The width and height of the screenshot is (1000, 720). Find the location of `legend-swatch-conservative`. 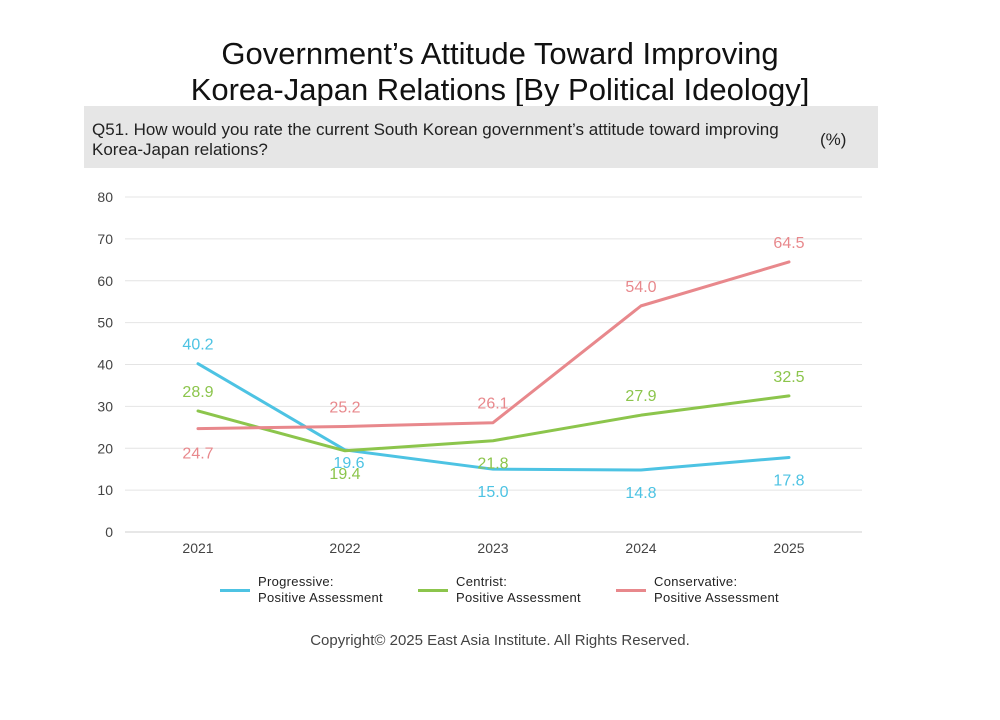

legend-swatch-conservative is located at coordinates (631, 590).